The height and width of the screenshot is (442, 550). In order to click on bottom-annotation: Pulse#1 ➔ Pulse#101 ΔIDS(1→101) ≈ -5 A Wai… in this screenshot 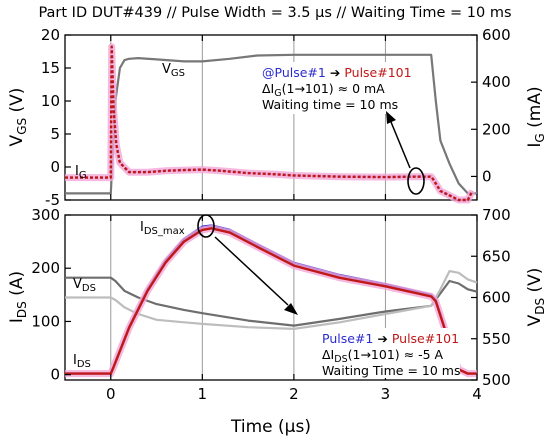, I will do `click(389, 353)`.